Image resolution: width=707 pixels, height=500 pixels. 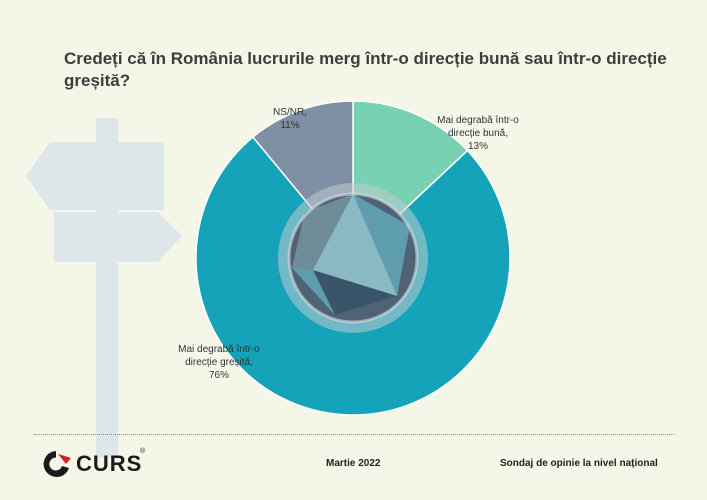 What do you see at coordinates (109, 463) in the screenshot?
I see `brand-name: CURS` at bounding box center [109, 463].